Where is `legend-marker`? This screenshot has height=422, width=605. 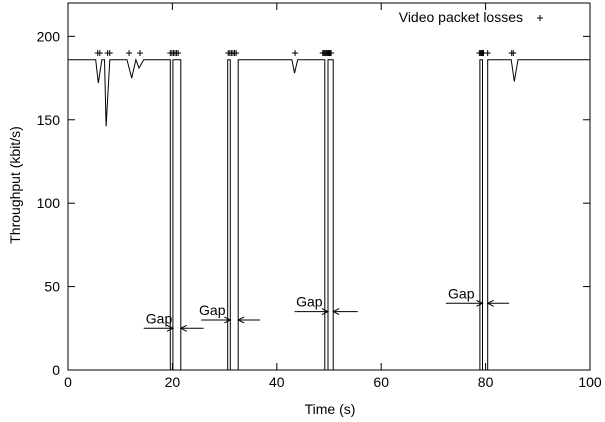
legend-marker is located at coordinates (540, 18).